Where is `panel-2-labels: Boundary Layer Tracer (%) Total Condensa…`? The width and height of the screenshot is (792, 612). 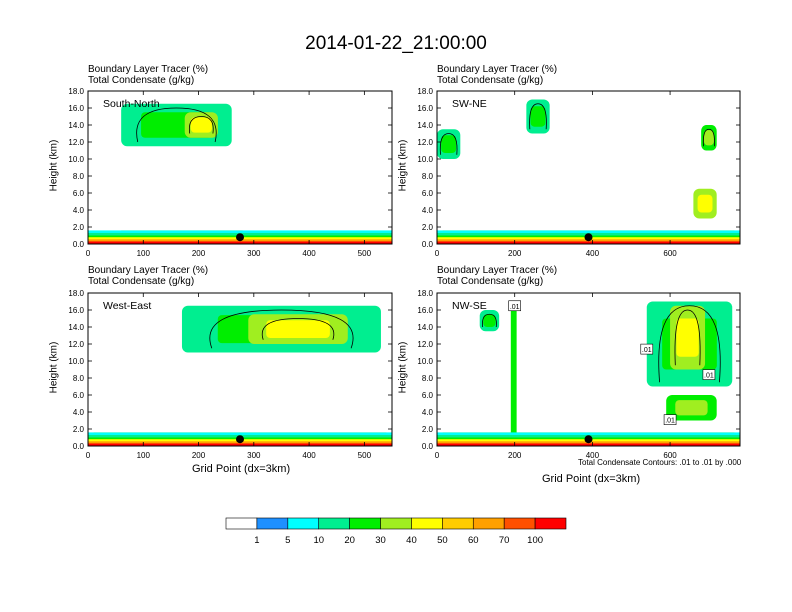
panel-2-labels: Boundary Layer Tracer (%) Total Condensa… is located at coordinates (497, 75).